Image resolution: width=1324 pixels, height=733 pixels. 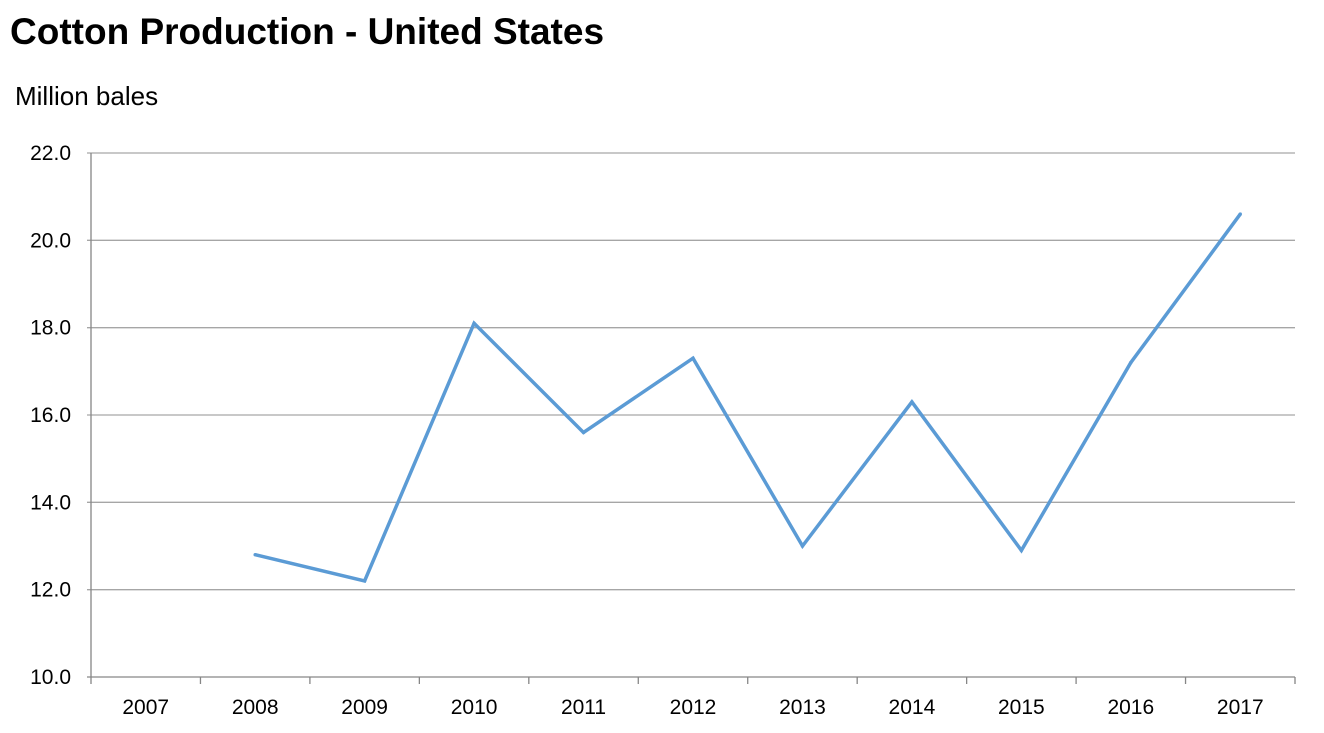 I want to click on y-tick-label: 22.0, so click(x=50, y=153).